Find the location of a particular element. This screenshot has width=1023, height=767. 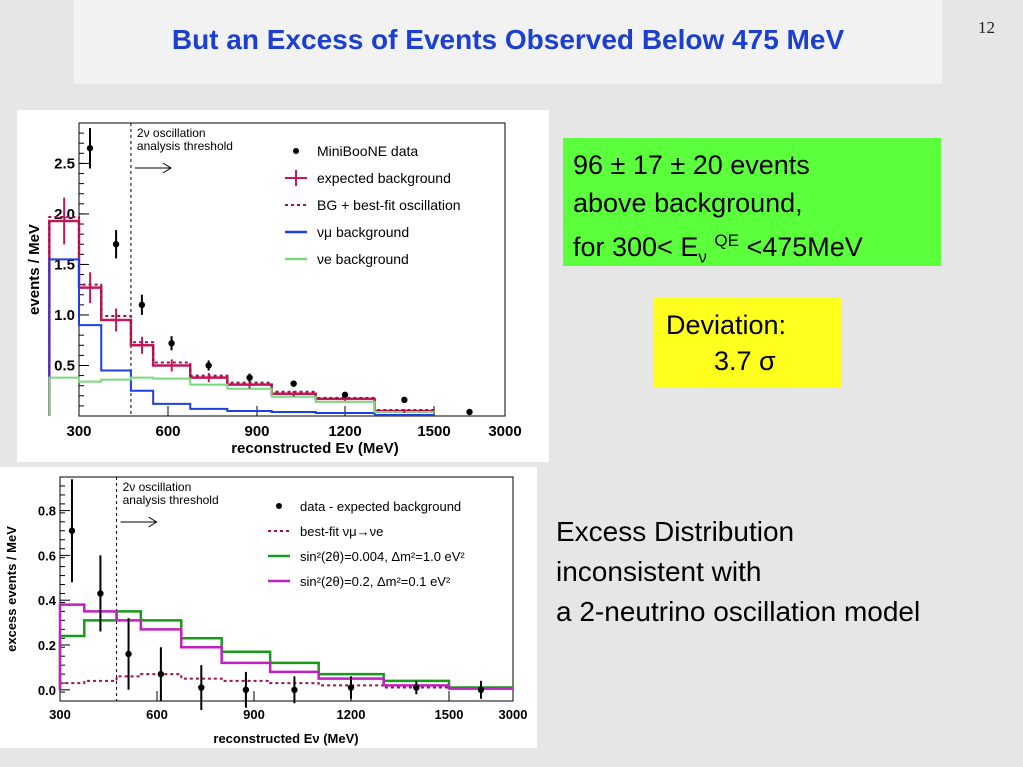

y-tick-label: 0.5 is located at coordinates (64, 365).